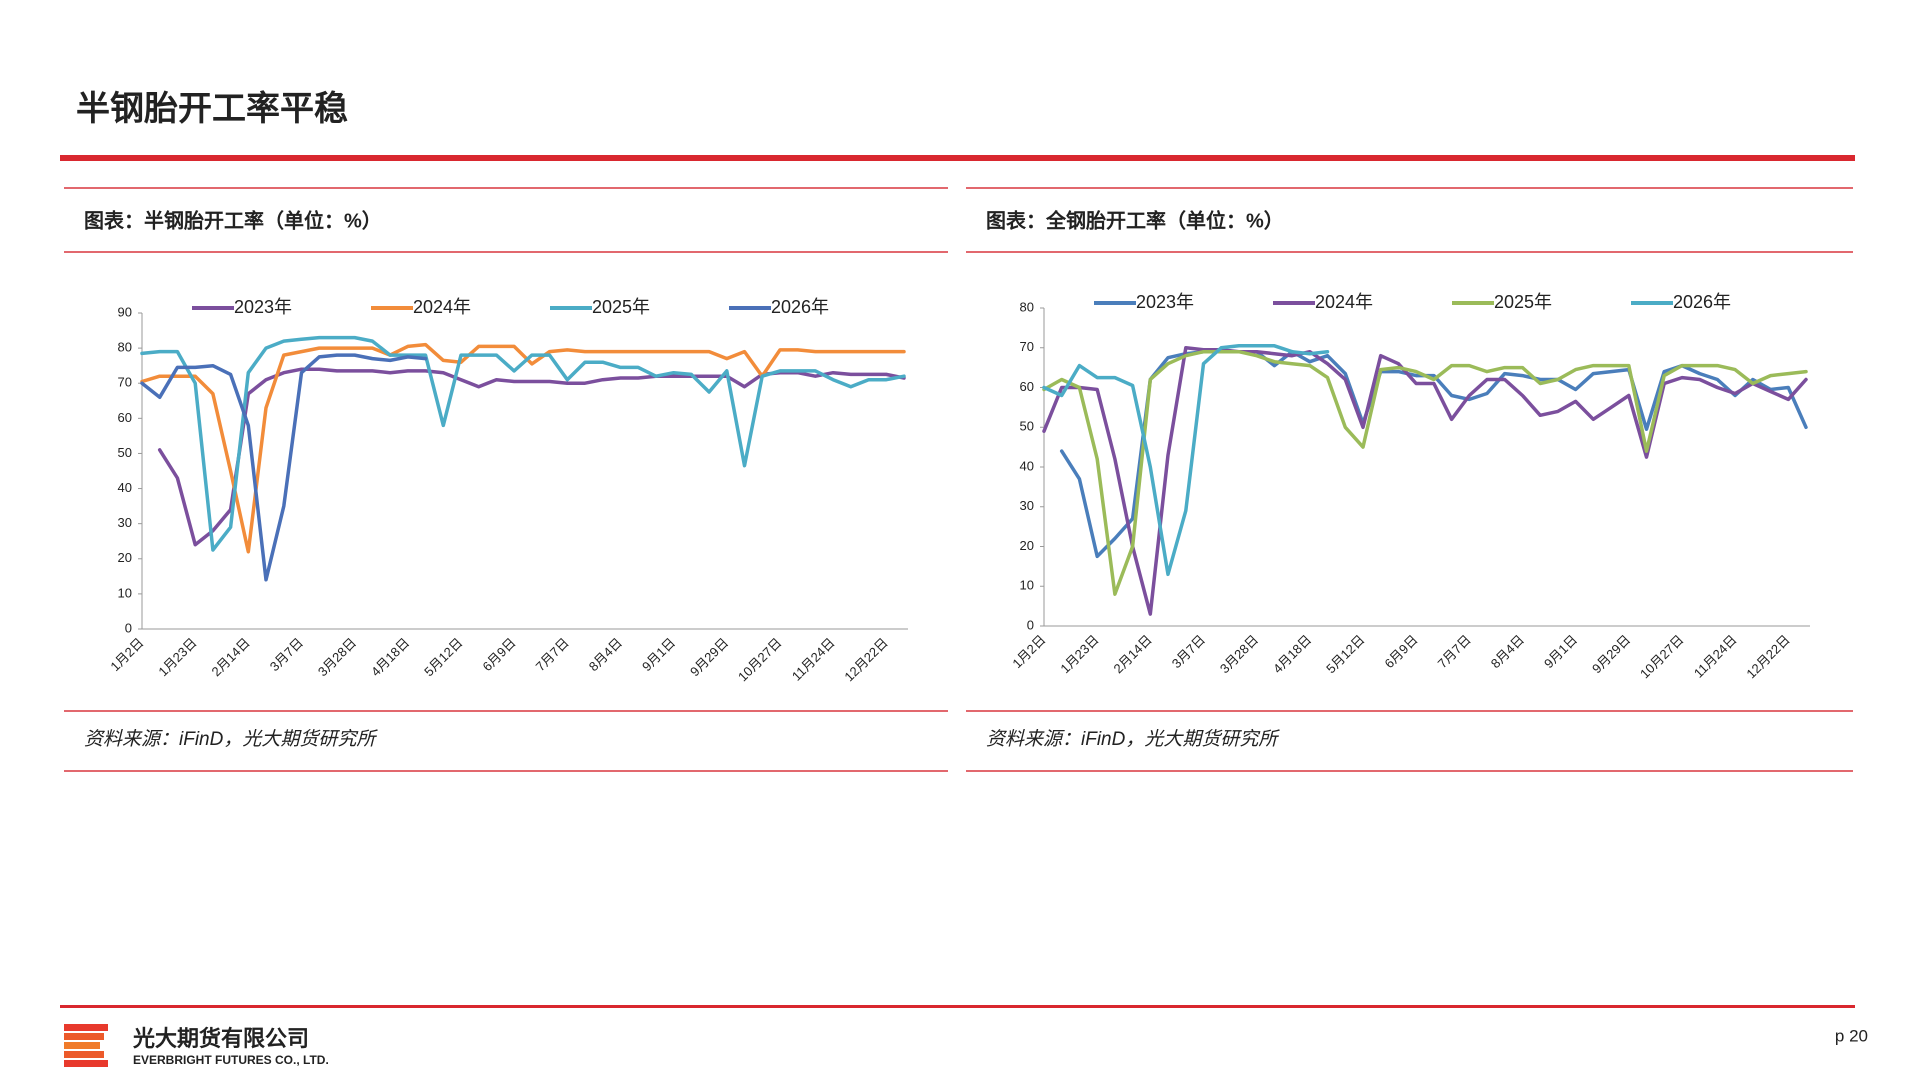 Image resolution: width=1920 pixels, height=1080 pixels. Describe the element at coordinates (231, 1060) in the screenshot. I see `company-name-en: EVERBRIGHT FUTURES CO., LTD.` at that location.